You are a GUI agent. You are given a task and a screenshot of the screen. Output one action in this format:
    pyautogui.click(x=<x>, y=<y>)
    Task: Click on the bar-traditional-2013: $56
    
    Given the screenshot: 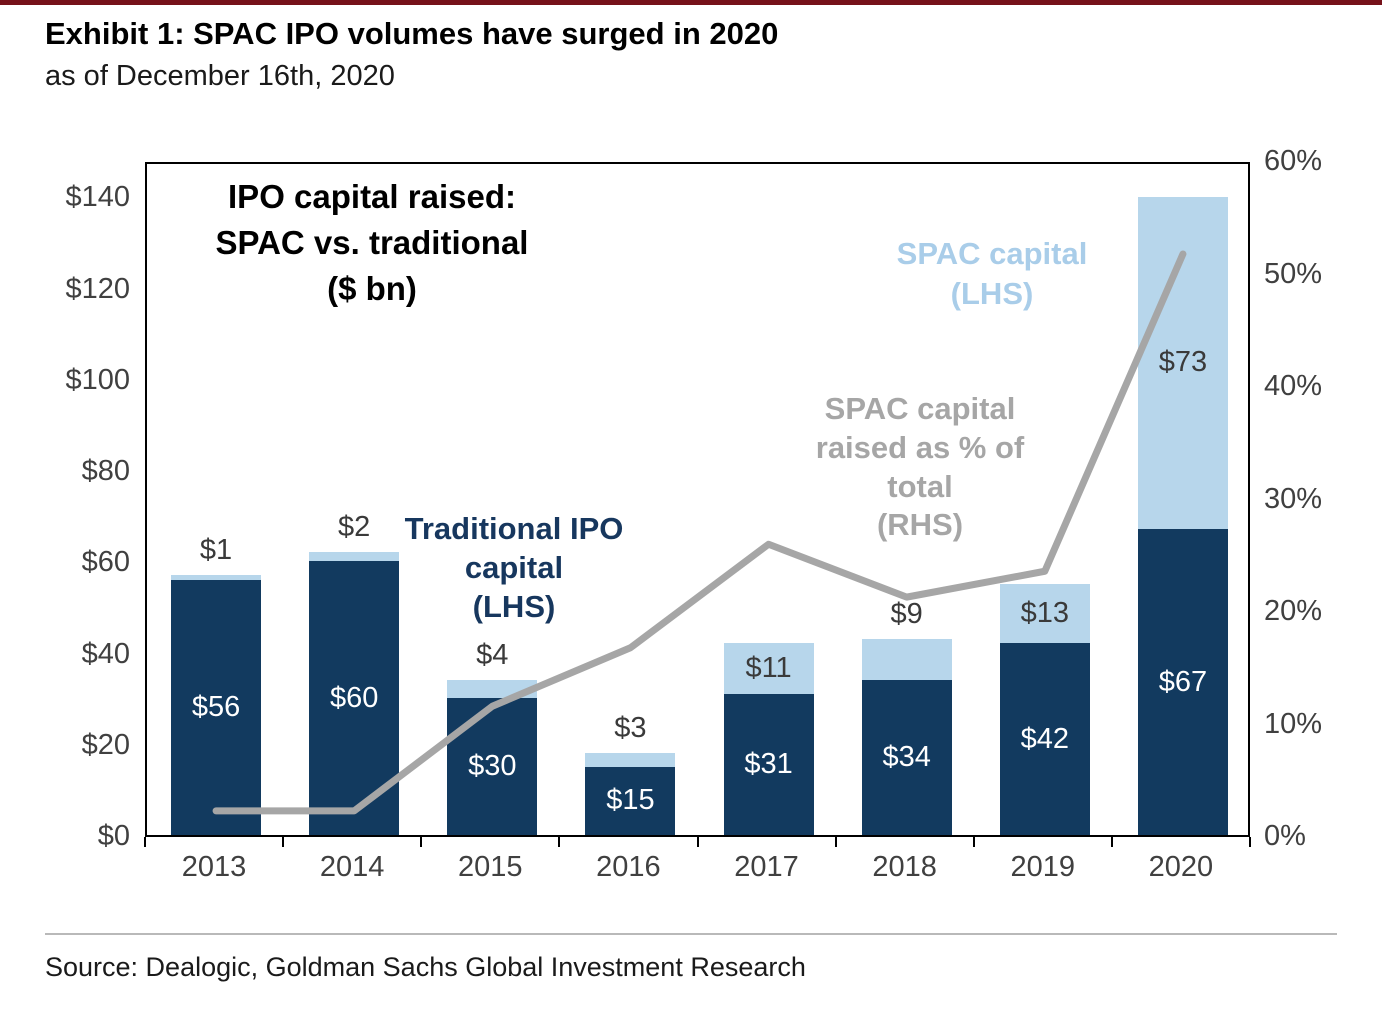 What is the action you would take?
    pyautogui.click(x=216, y=707)
    